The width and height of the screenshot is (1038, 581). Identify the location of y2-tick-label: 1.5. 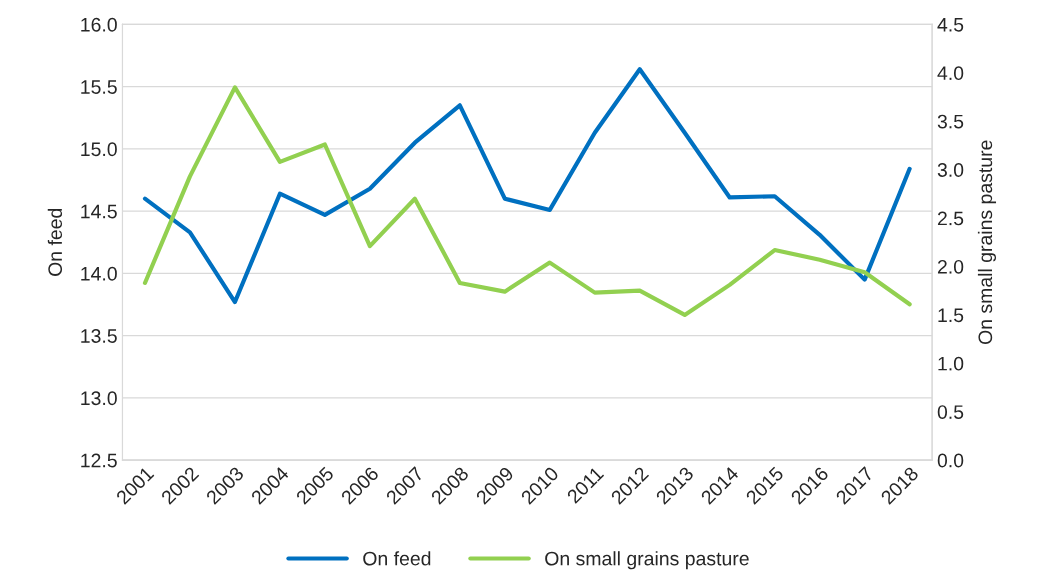
(951, 315).